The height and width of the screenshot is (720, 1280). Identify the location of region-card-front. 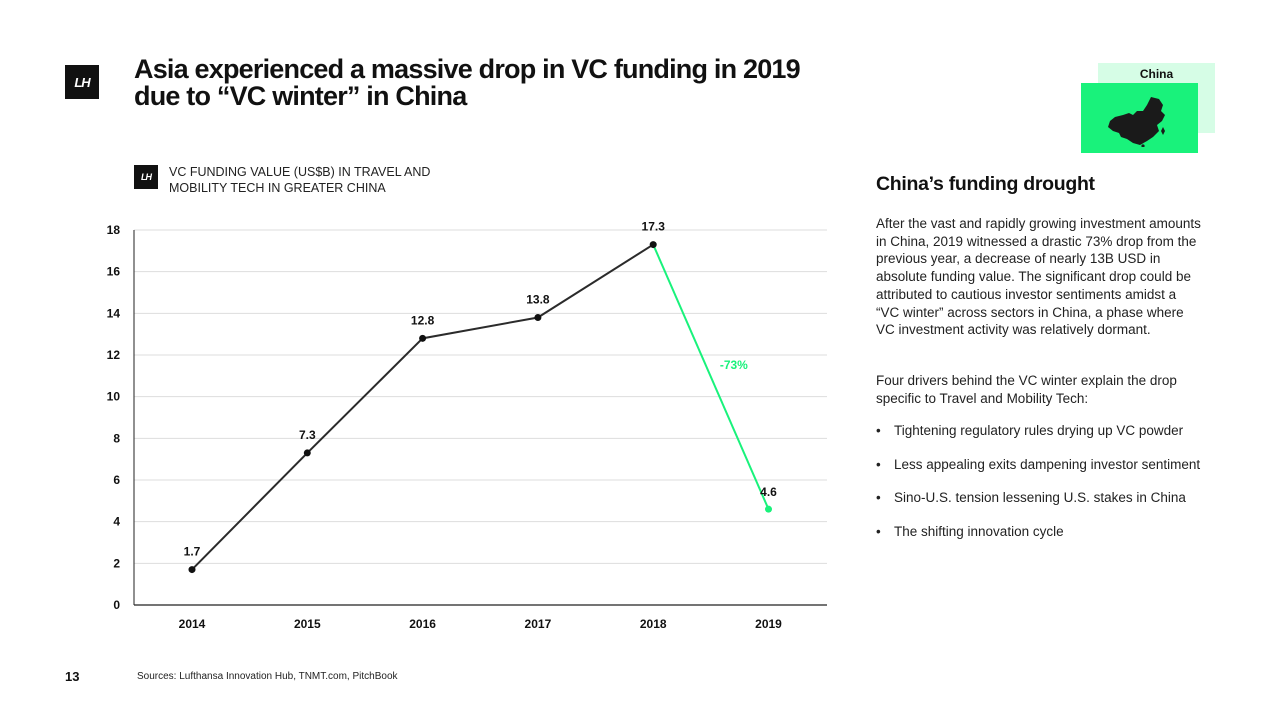
(1139, 118).